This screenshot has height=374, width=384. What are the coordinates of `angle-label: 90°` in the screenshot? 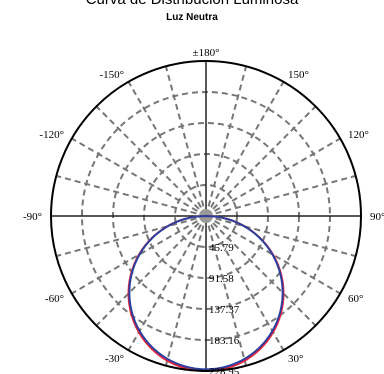 It's located at (377, 217).